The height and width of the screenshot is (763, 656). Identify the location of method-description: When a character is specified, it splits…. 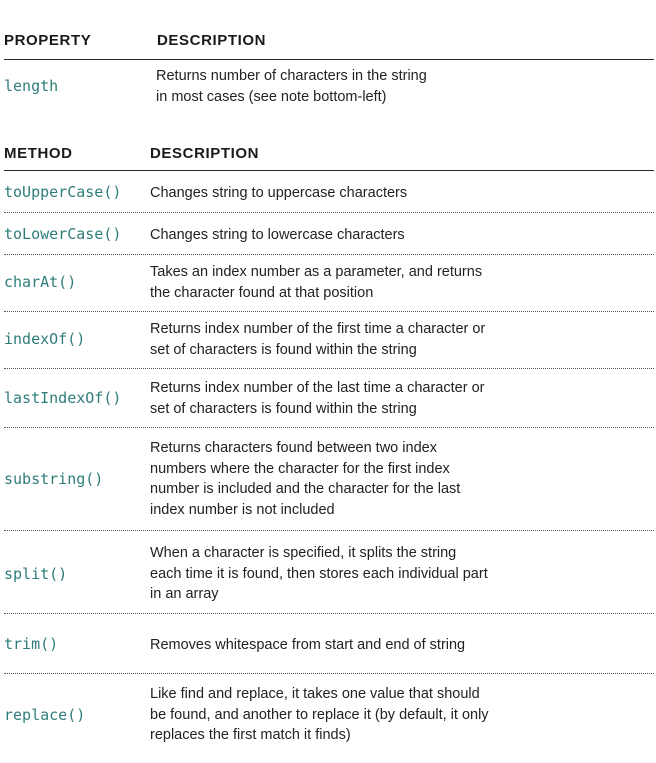
(319, 573).